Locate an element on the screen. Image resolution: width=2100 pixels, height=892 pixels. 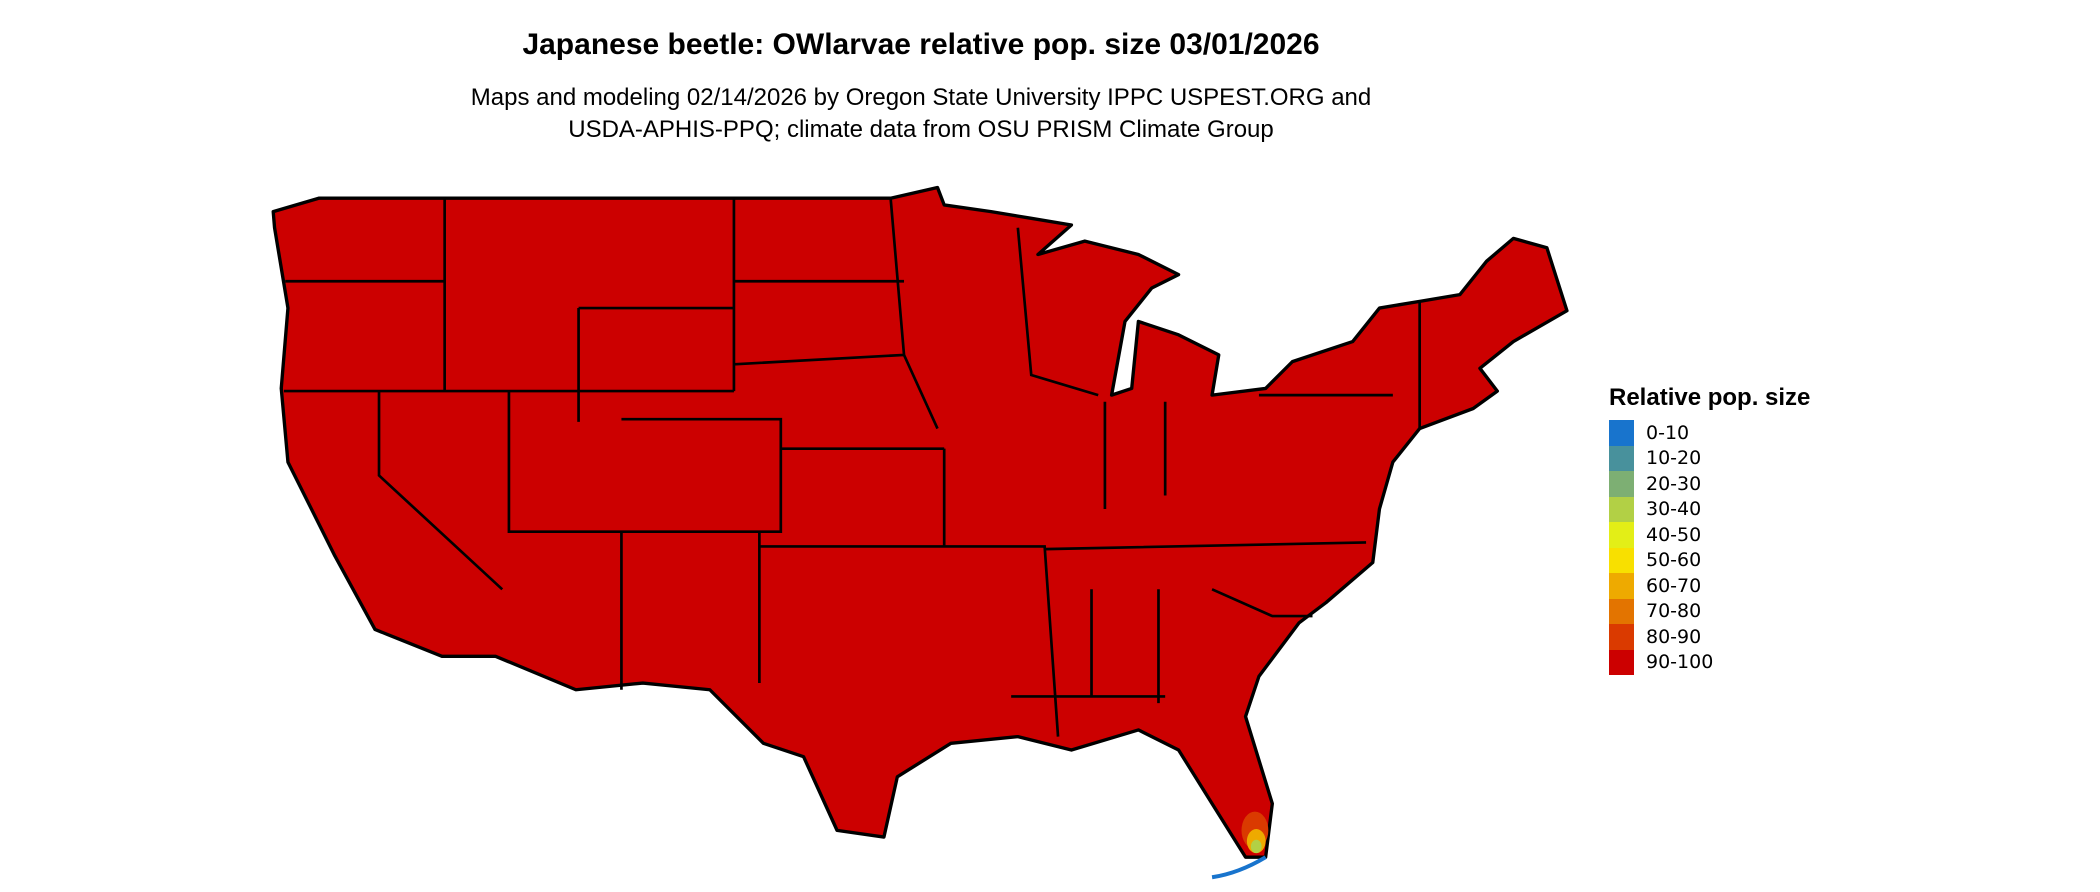
legend-label: 90-100 is located at coordinates (1680, 662).